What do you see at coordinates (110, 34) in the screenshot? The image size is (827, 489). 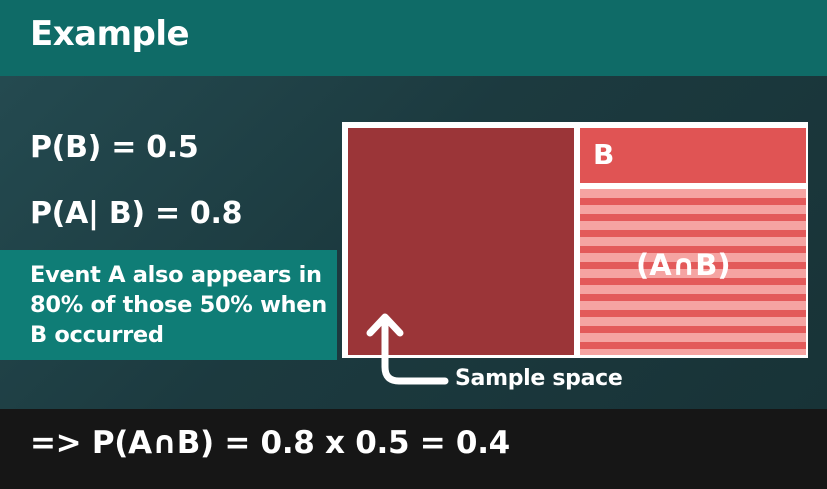 I see `page-title: Example` at bounding box center [110, 34].